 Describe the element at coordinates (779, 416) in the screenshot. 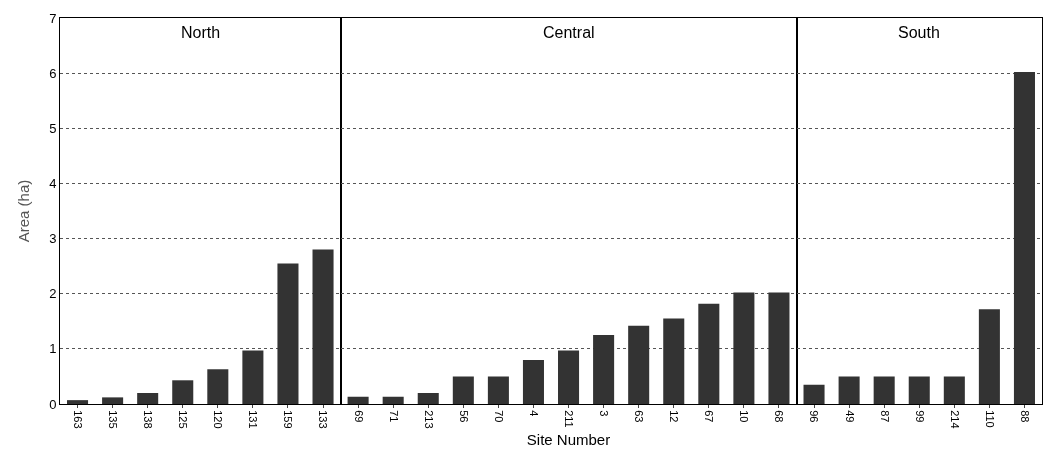

I see `x-tick-label: 68` at that location.